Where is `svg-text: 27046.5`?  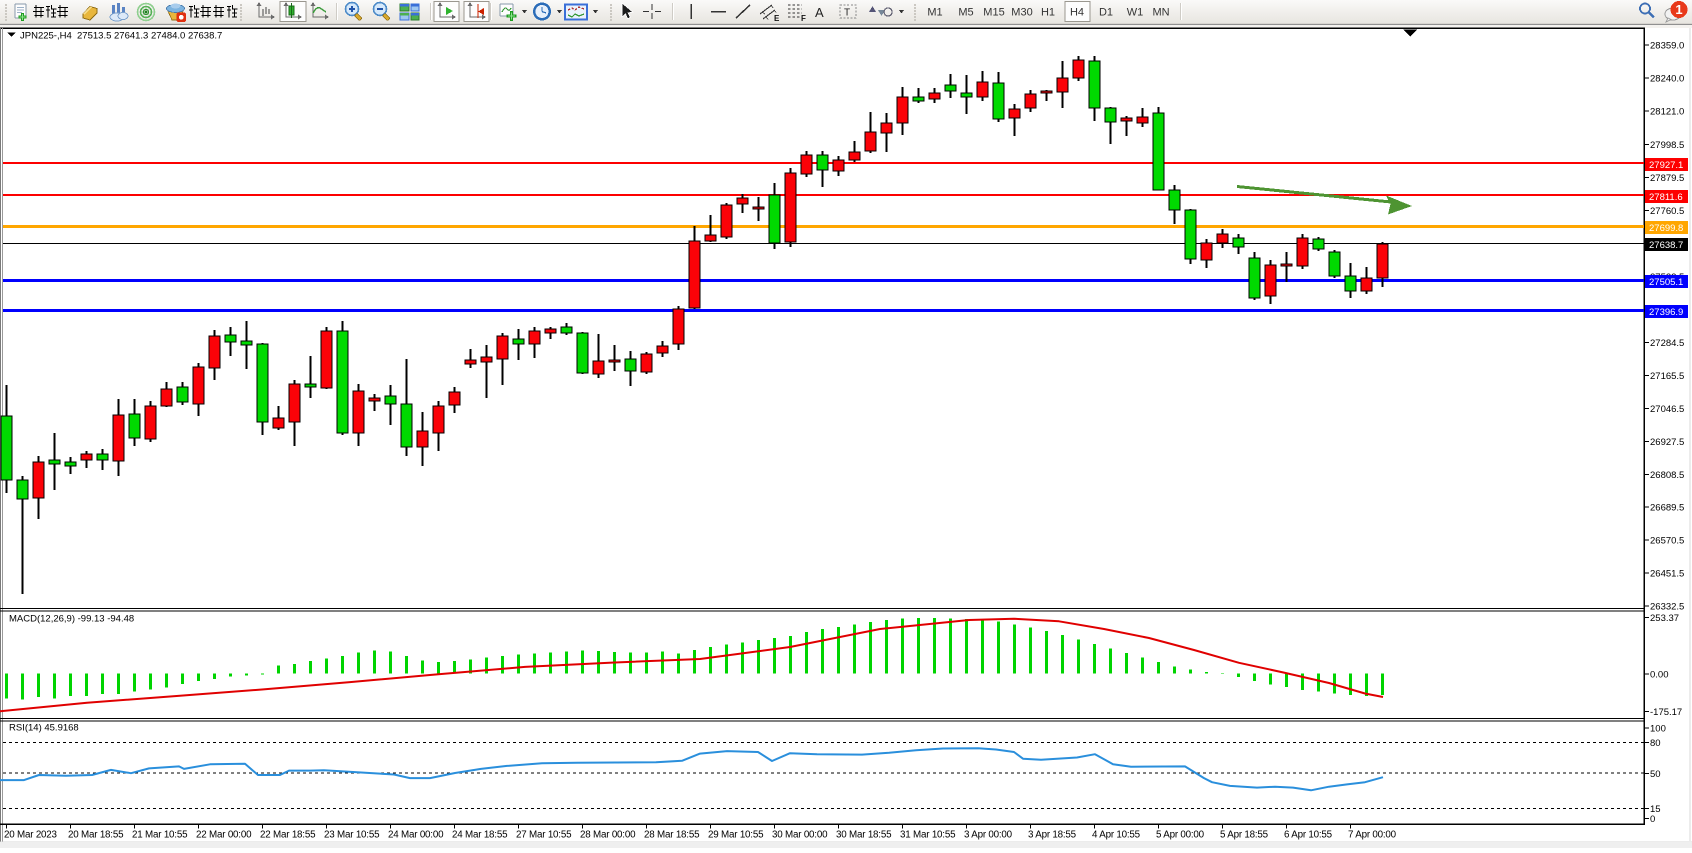
svg-text: 27046.5 is located at coordinates (1667, 409).